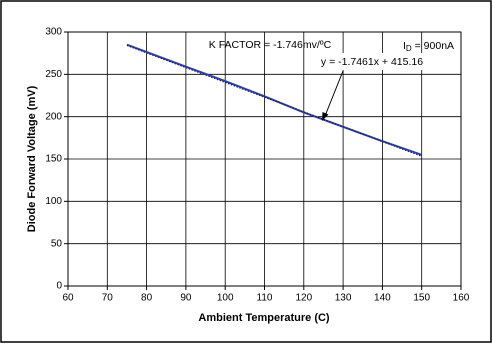 The image size is (493, 344). What do you see at coordinates (433, 46) in the screenshot?
I see `current-value: = 900nA` at bounding box center [433, 46].